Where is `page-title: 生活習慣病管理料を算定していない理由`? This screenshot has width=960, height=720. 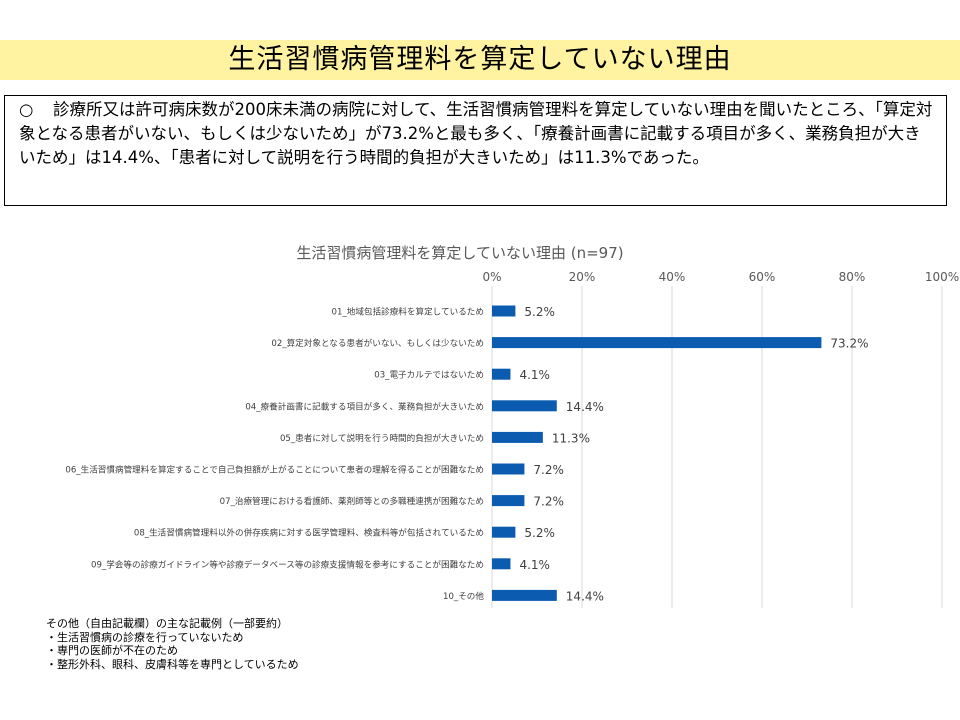
page-title: 生活習慣病管理料を算定していない理由 is located at coordinates (480, 59).